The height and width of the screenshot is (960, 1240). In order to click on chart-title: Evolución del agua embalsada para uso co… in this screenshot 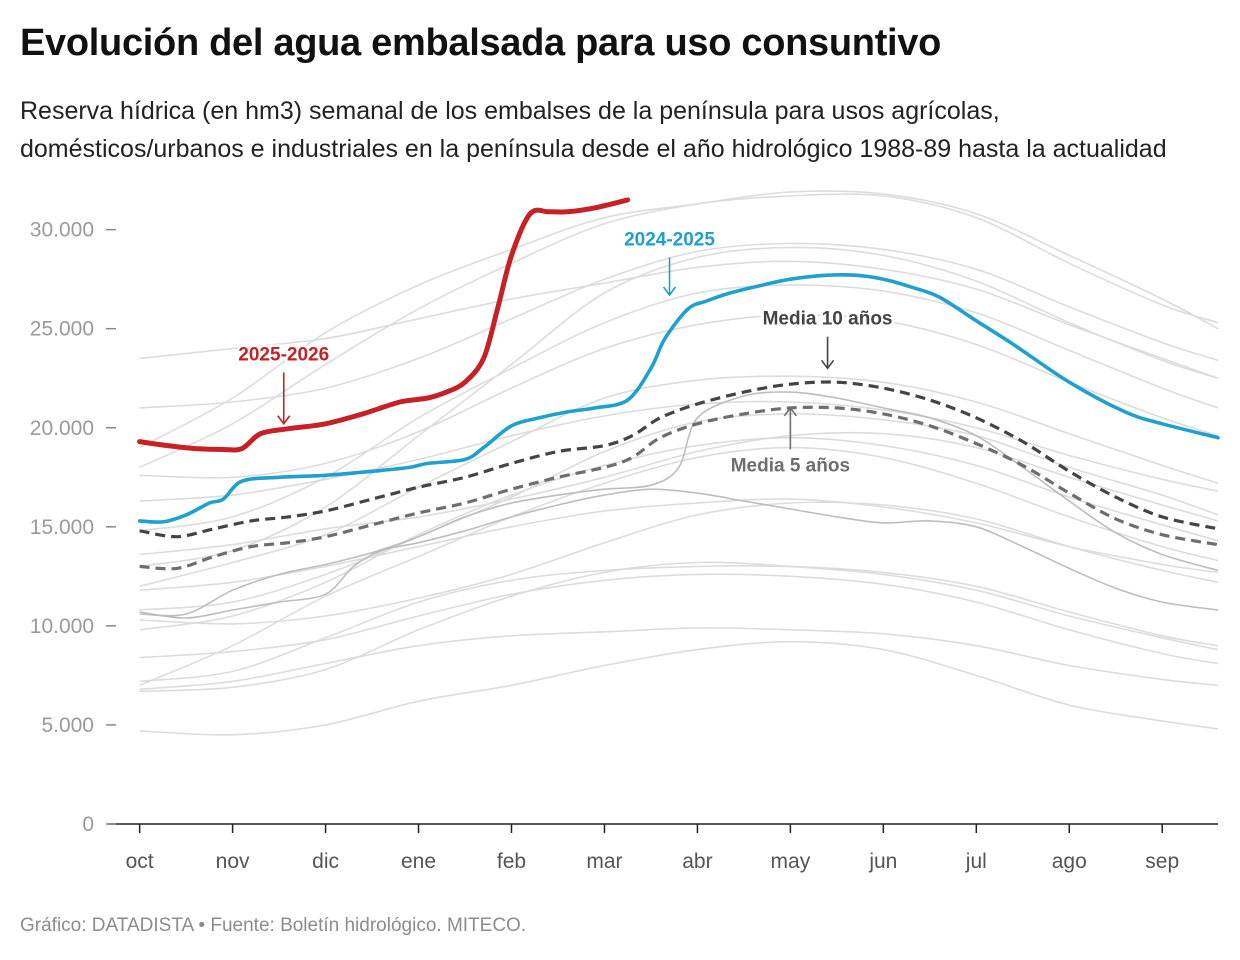, I will do `click(481, 43)`.